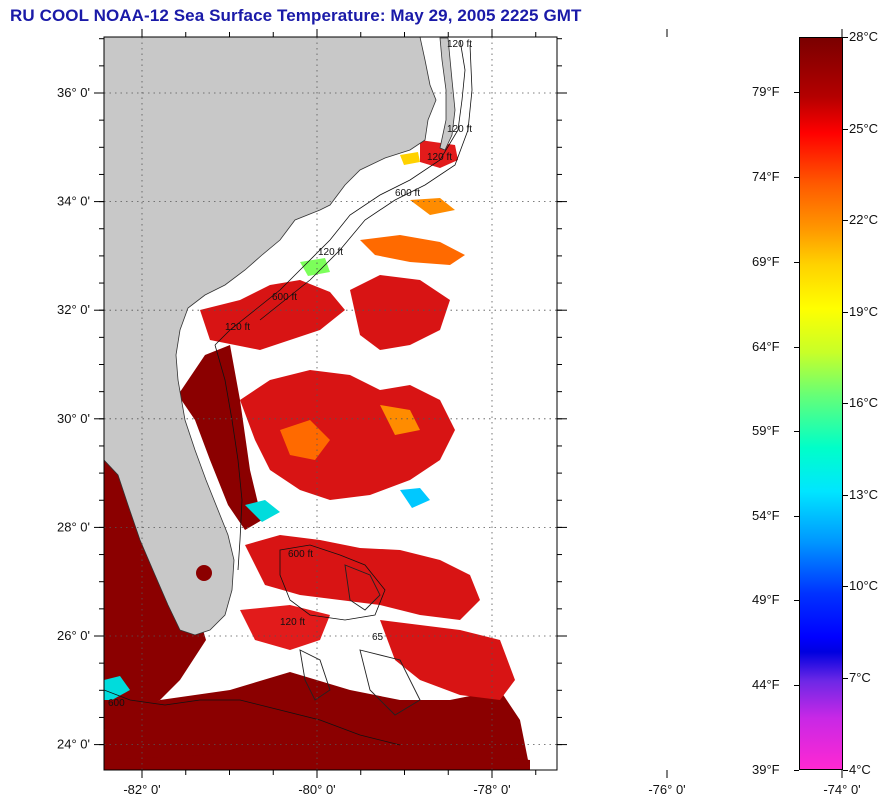 The width and height of the screenshot is (889, 801). Describe the element at coordinates (864, 494) in the screenshot. I see `colorbar-celsius-label: 13°C` at that location.